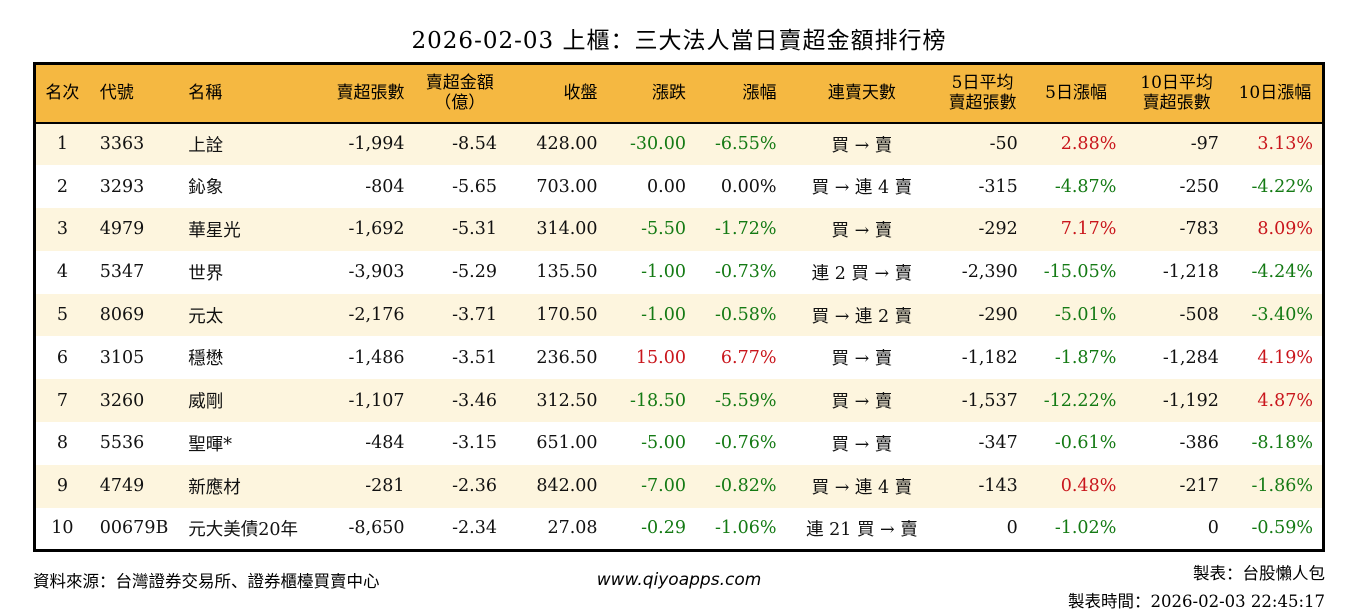 The image size is (1358, 612). Describe the element at coordinates (62, 400) in the screenshot. I see `cell-rank: 7` at that location.